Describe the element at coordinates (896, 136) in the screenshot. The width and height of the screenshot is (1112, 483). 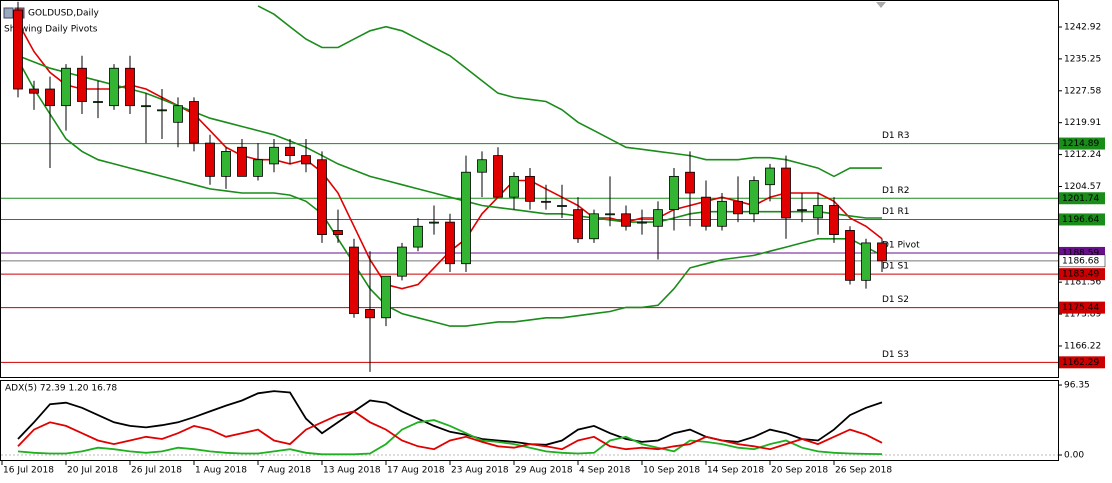
I see `pivot-label: D1 R3` at that location.